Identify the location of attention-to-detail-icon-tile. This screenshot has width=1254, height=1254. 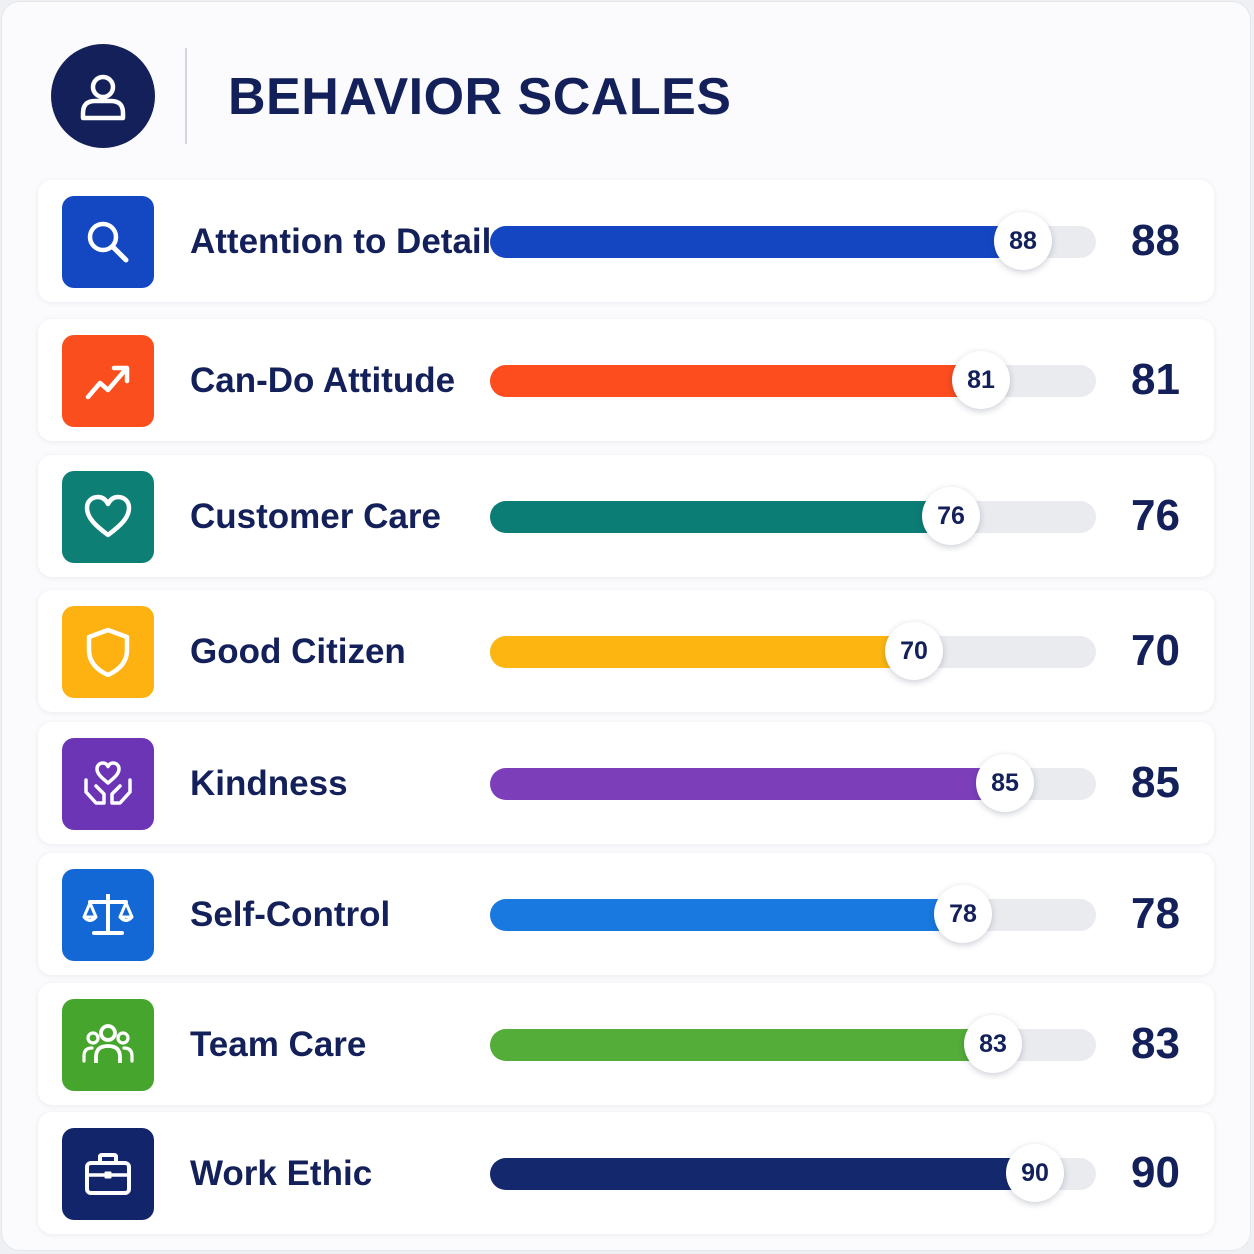
(108, 242).